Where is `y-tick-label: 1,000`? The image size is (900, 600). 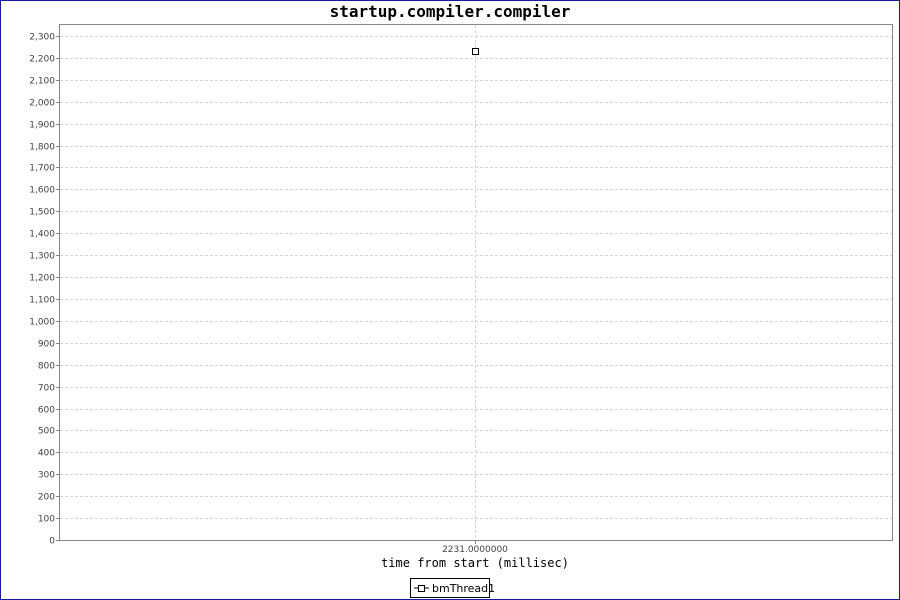 y-tick-label: 1,000 is located at coordinates (42, 323).